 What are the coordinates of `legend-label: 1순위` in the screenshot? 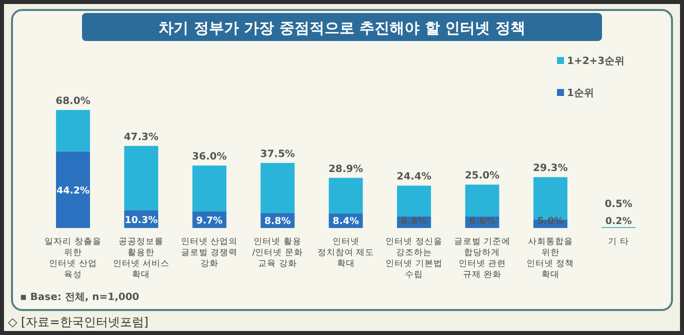 It's located at (580, 93).